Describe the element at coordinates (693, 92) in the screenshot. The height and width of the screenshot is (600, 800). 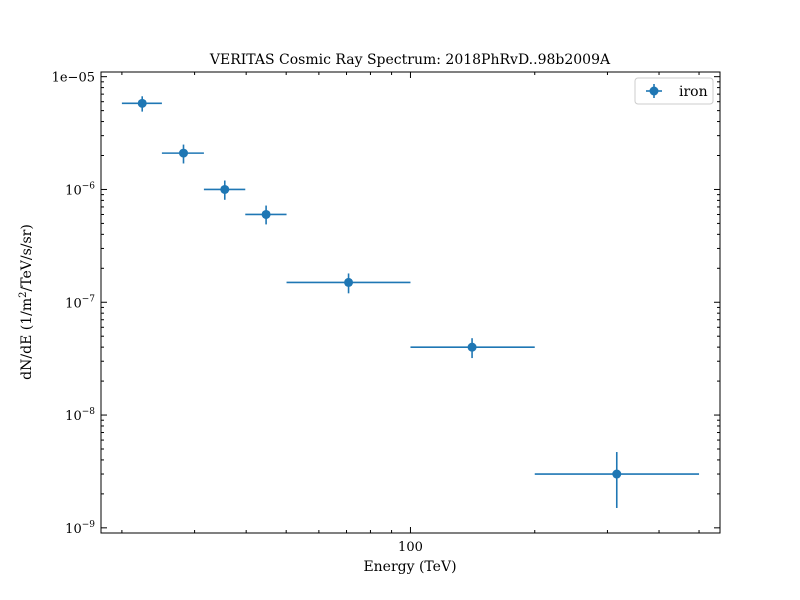
I see `legend-label: iron` at that location.